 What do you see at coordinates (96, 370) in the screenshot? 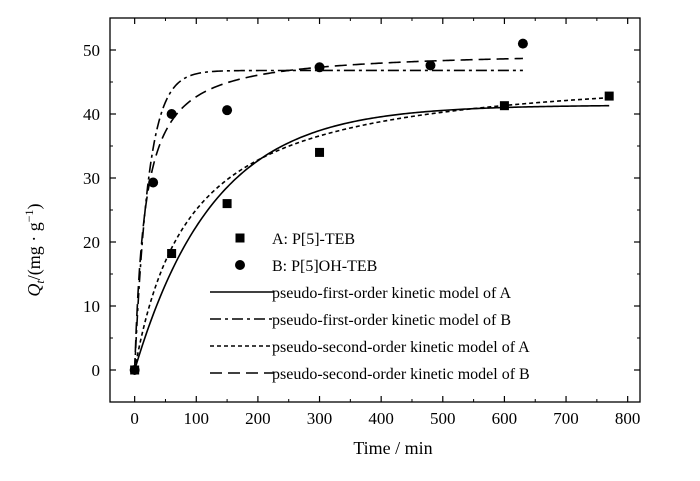
I see `y-tick-label: 0` at bounding box center [96, 370].